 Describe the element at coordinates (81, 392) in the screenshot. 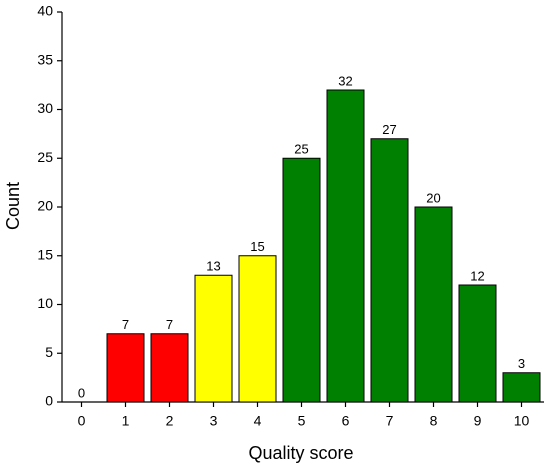

I see `data-label: 0` at that location.